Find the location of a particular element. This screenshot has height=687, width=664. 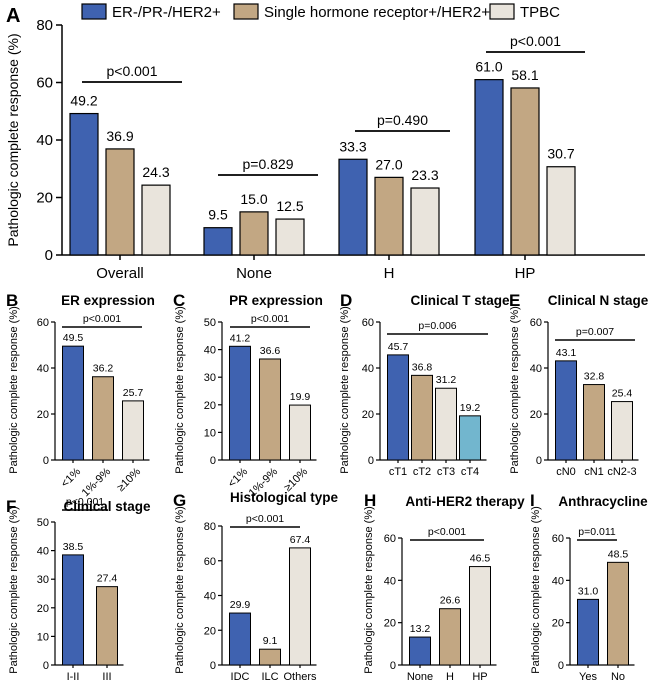

x-tick-label: cN2-3 is located at coordinates (621, 472).